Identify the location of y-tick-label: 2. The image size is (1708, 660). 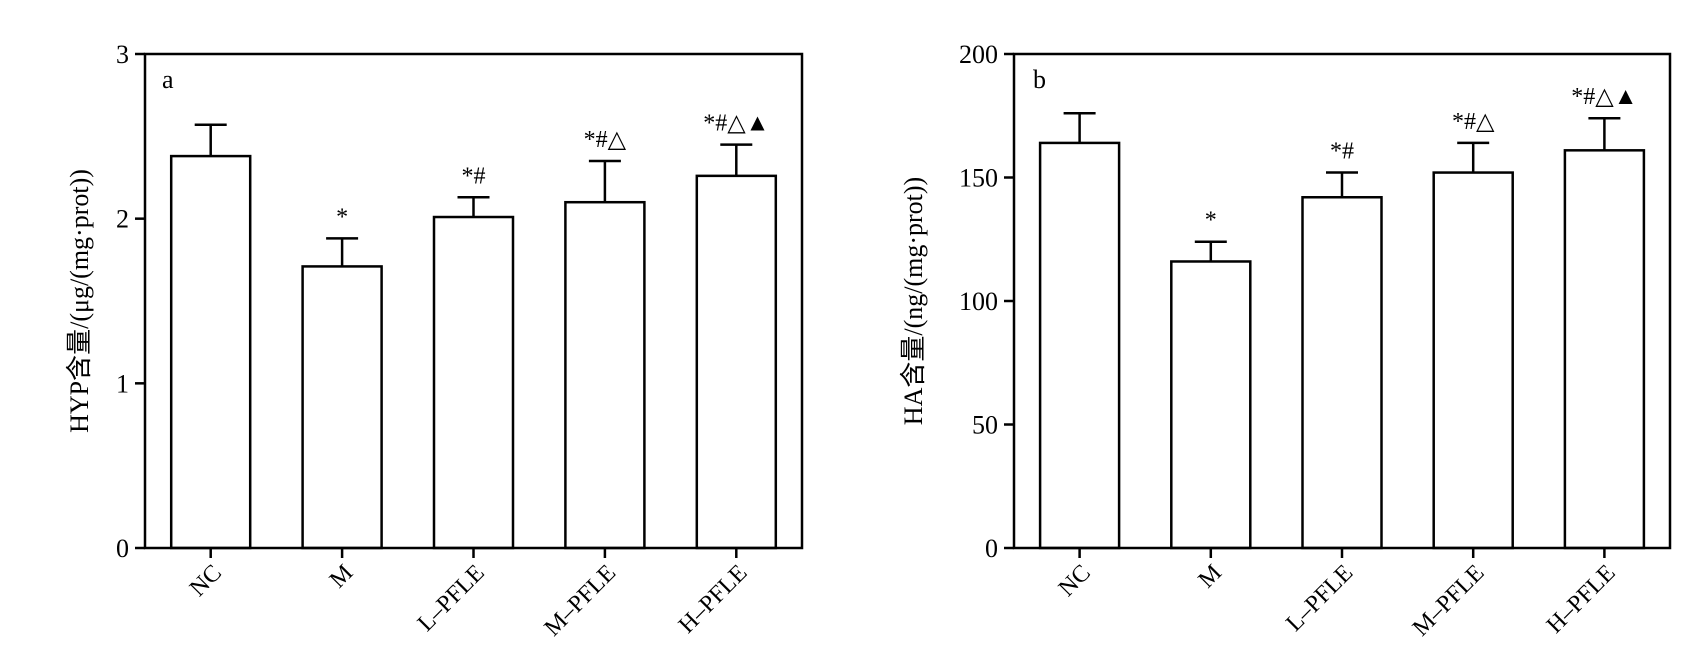
(122, 219).